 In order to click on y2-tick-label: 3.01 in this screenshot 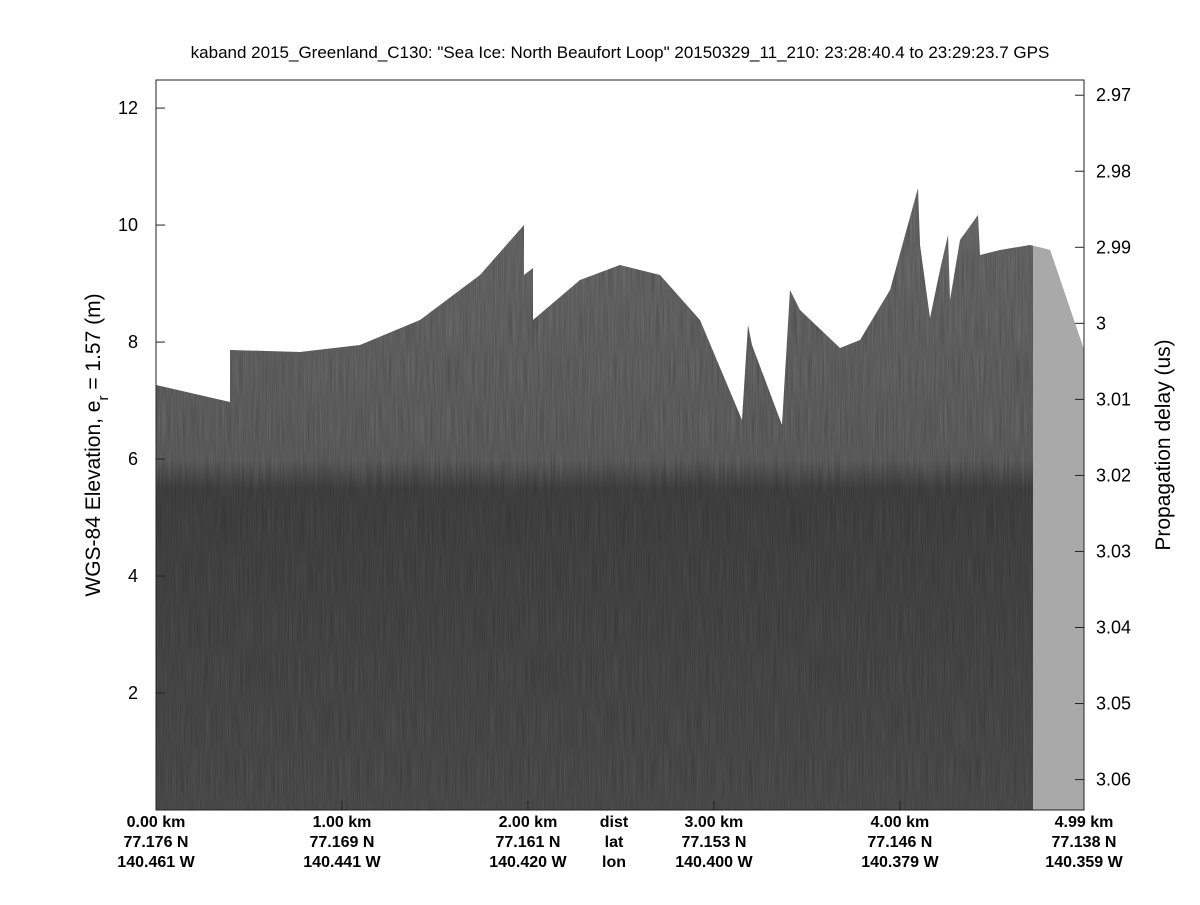, I will do `click(1113, 399)`.